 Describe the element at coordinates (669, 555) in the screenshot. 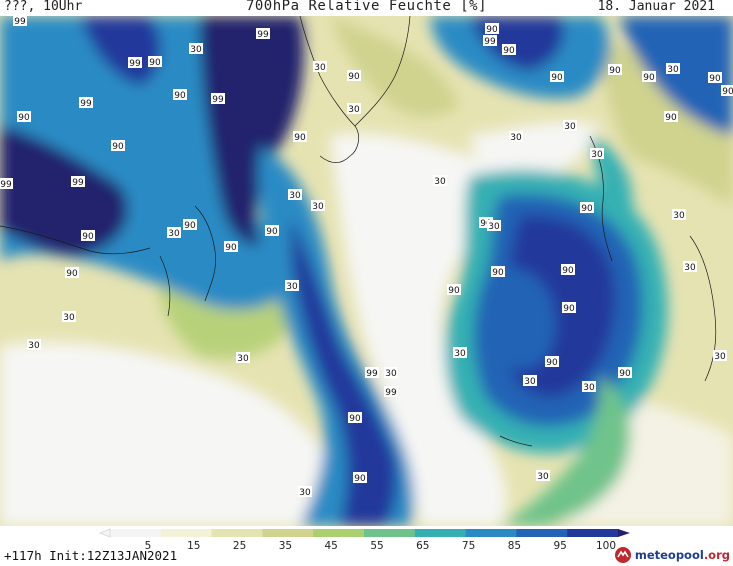

I see `brand-name: meteopool` at that location.